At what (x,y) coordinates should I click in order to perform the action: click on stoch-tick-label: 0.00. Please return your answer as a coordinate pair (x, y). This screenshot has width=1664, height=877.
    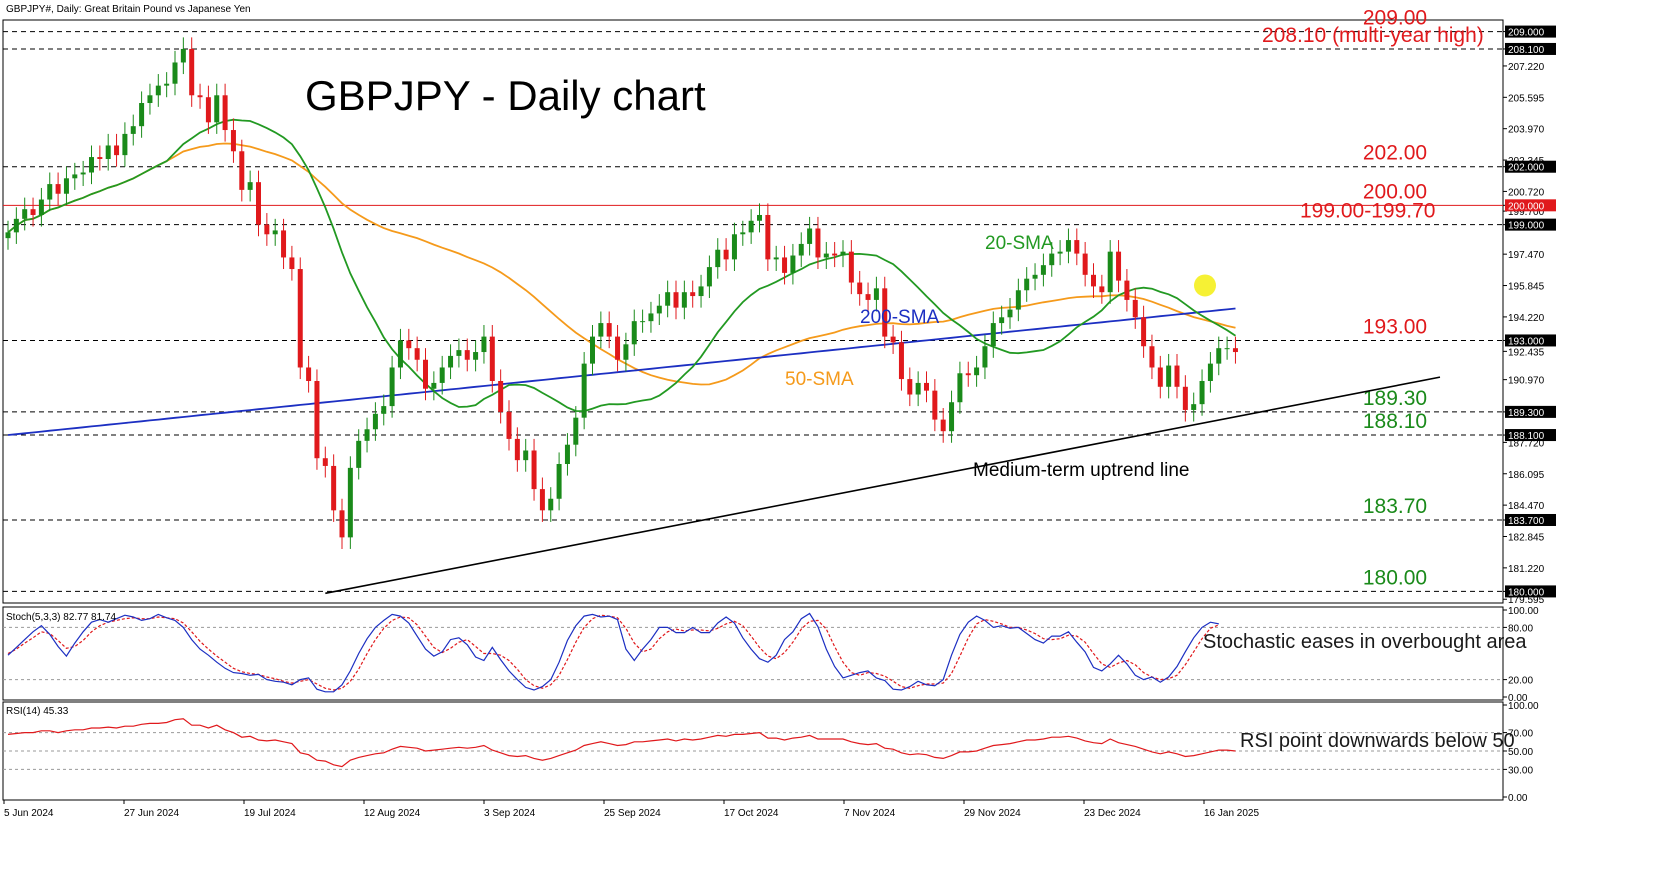
    Looking at the image, I should click on (1518, 698).